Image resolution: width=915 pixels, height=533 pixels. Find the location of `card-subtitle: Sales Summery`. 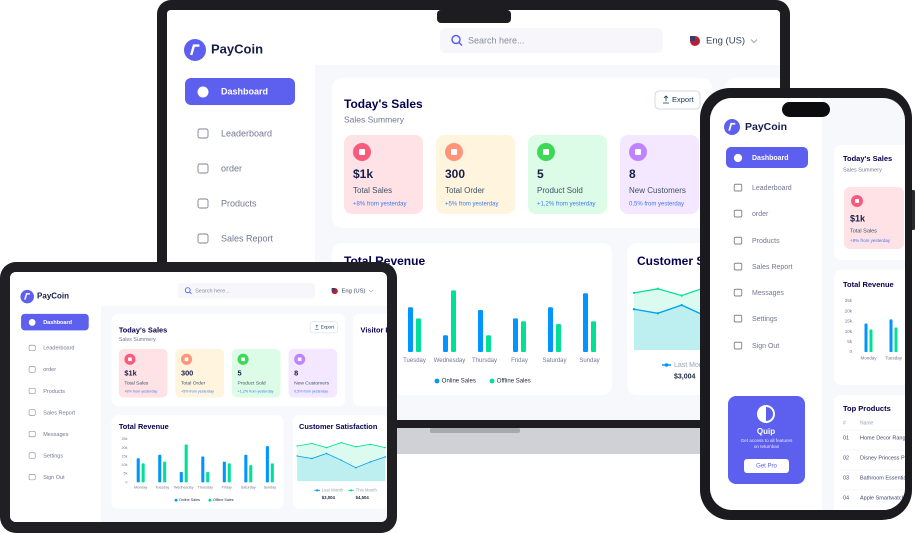

card-subtitle: Sales Summery is located at coordinates (137, 340).